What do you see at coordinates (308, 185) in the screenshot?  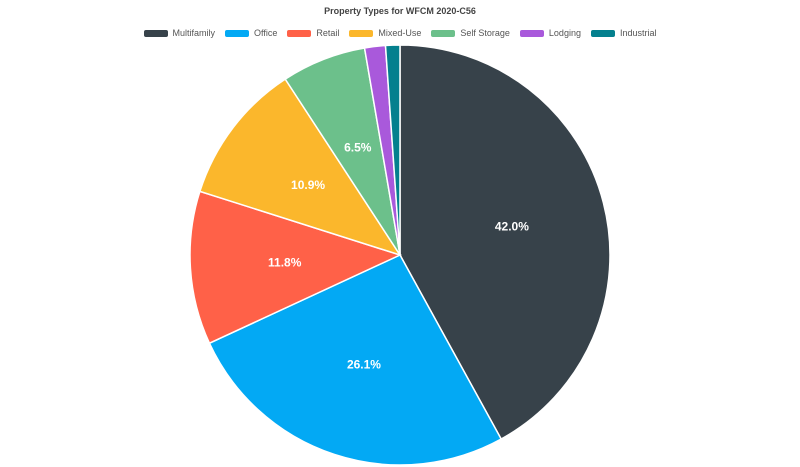 I see `slice-label-mixed-use: 10.9%` at bounding box center [308, 185].